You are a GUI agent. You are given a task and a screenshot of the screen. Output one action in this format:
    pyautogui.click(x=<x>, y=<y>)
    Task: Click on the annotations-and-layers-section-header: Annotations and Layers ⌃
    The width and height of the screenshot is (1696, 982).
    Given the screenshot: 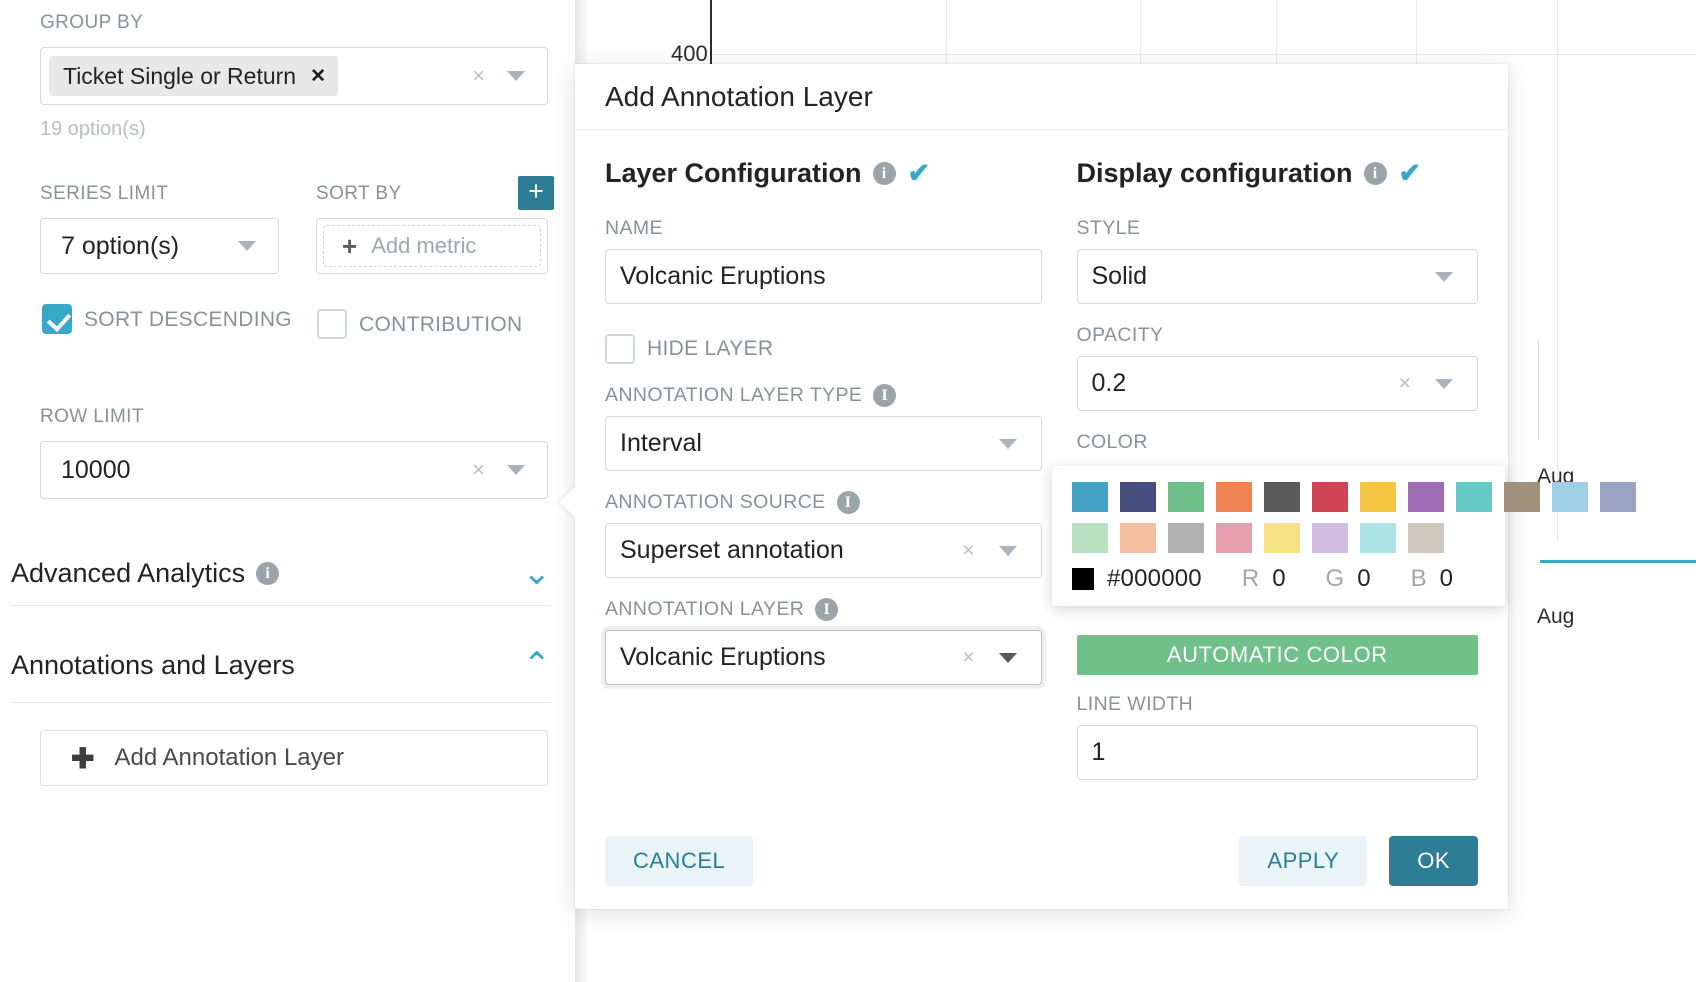 What is the action you would take?
    pyautogui.click(x=281, y=674)
    